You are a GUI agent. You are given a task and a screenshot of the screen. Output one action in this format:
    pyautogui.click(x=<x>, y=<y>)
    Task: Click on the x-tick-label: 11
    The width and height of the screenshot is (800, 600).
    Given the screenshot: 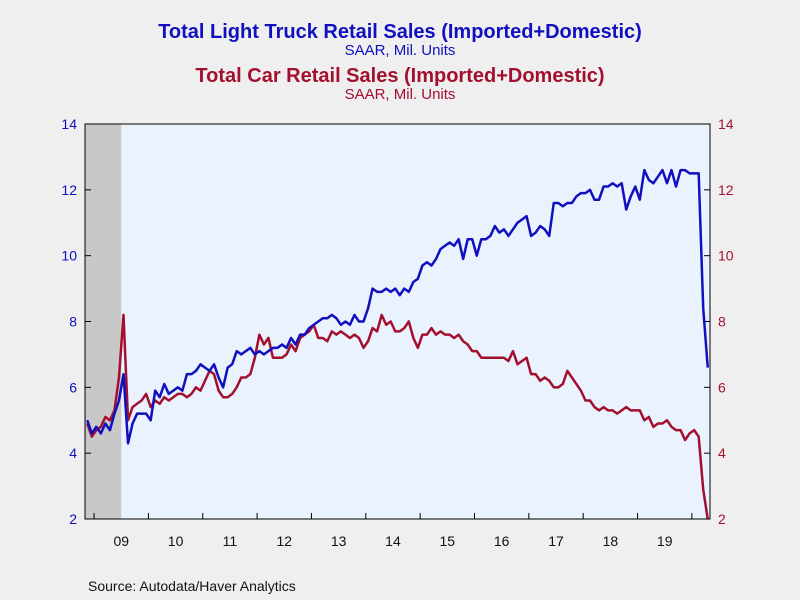 What is the action you would take?
    pyautogui.click(x=230, y=541)
    